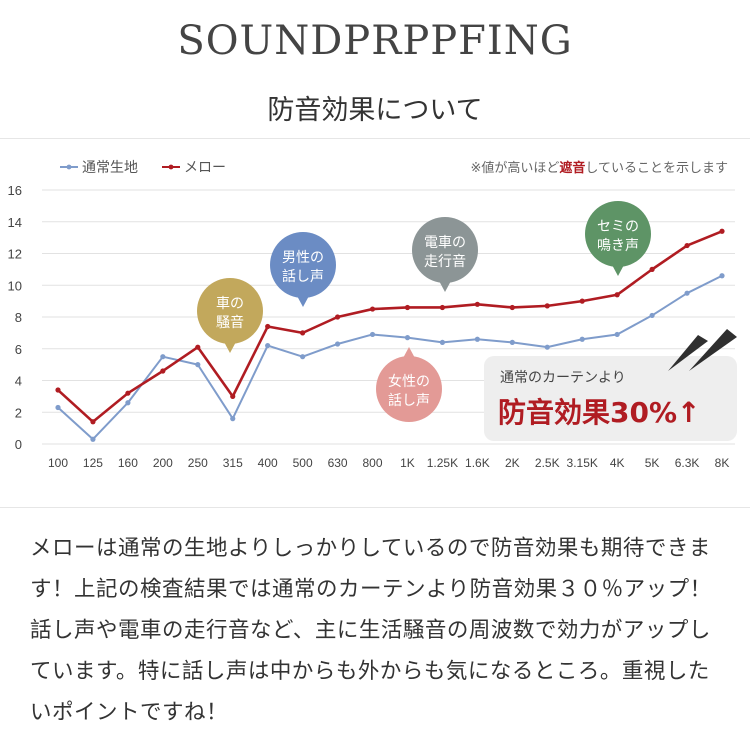 This screenshot has height=748, width=750. I want to click on bubble-label: 鳴き声, so click(618, 246).